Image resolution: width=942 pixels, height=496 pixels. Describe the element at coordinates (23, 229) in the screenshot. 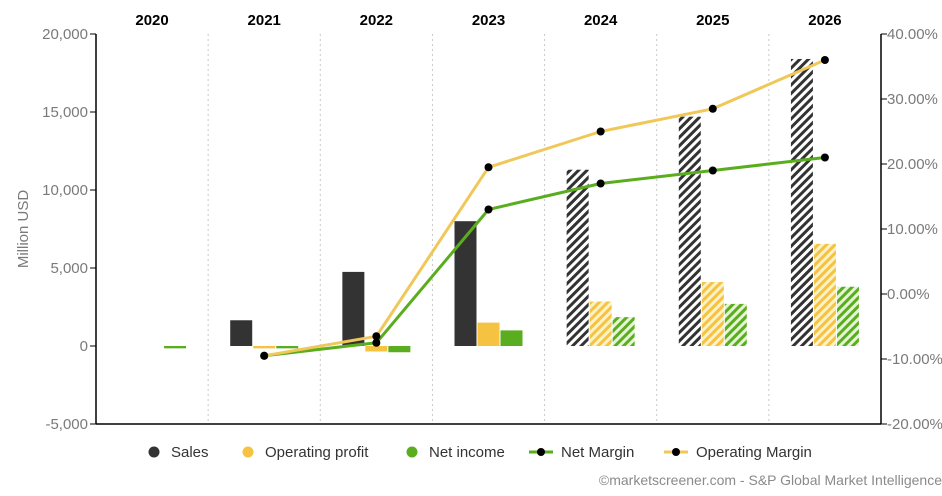

I see `y-axis-title: Million USD` at that location.